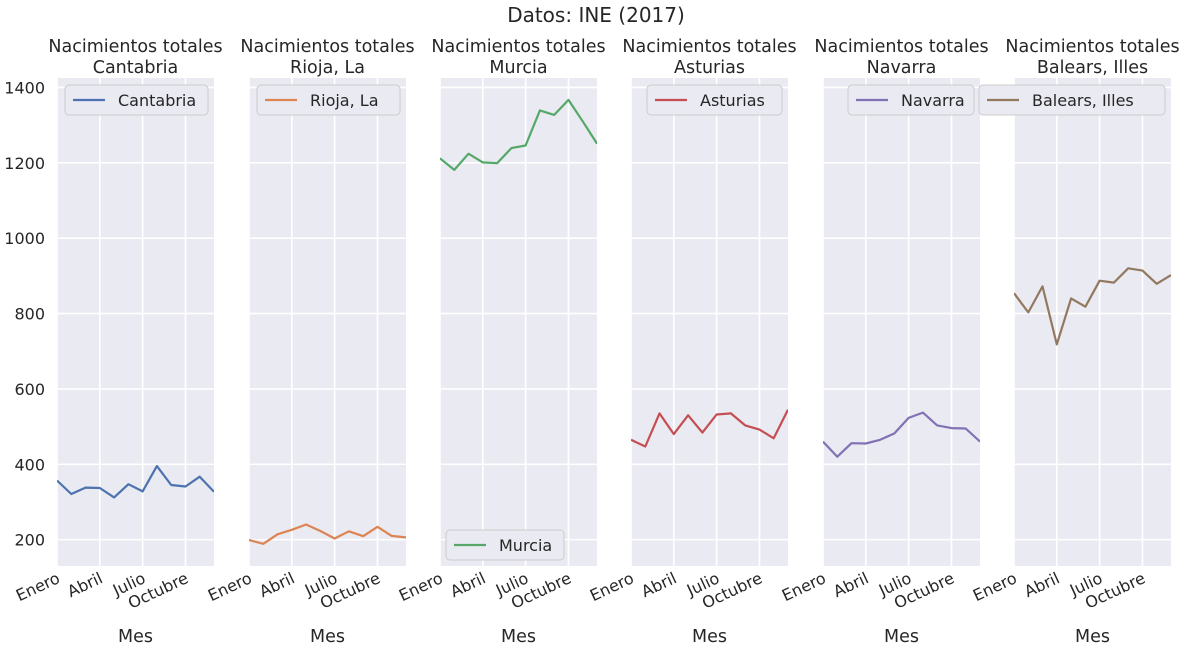  I want to click on y-tick-label: 400, so click(29, 464).